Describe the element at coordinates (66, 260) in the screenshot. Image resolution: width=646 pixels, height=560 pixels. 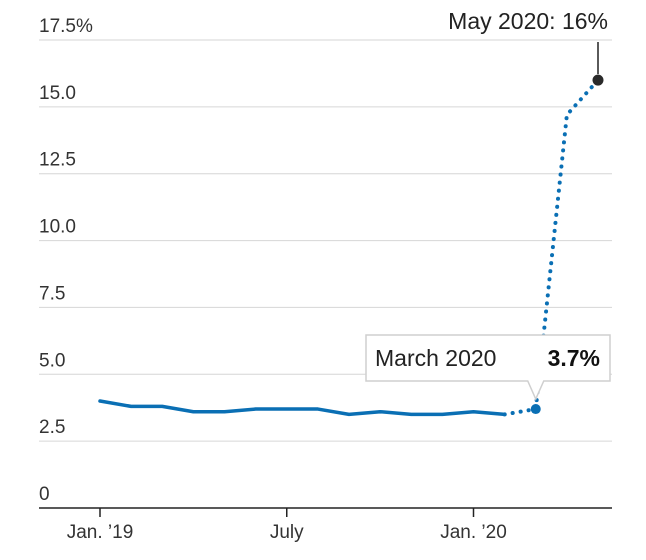
I see `y-axis-labels: 0 2.5 5.0 7.5 10.0 12.5 15.0 17.5%` at that location.